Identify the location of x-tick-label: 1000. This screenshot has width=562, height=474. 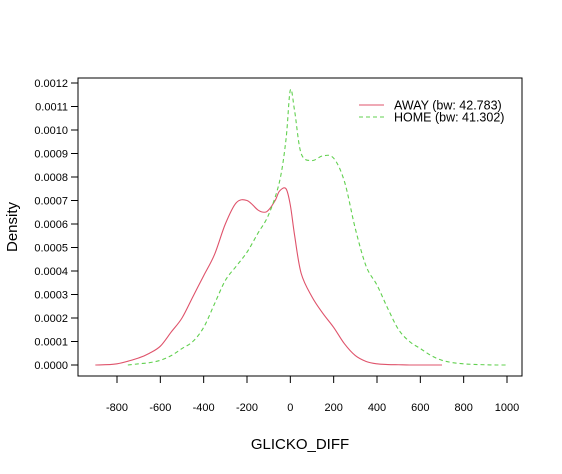
(507, 408).